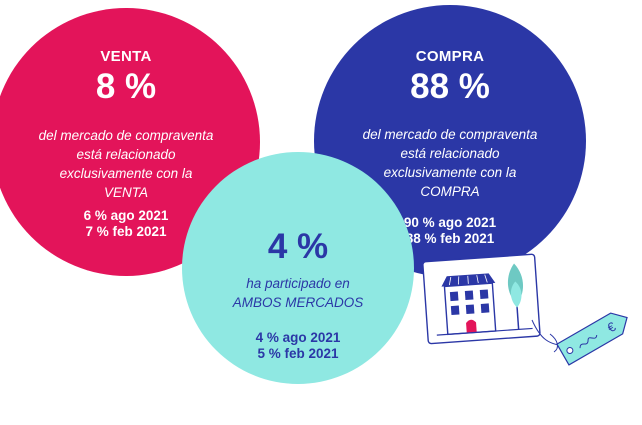 This screenshot has width=642, height=425. What do you see at coordinates (450, 238) in the screenshot?
I see `compra-stat: 88 % feb 2021` at bounding box center [450, 238].